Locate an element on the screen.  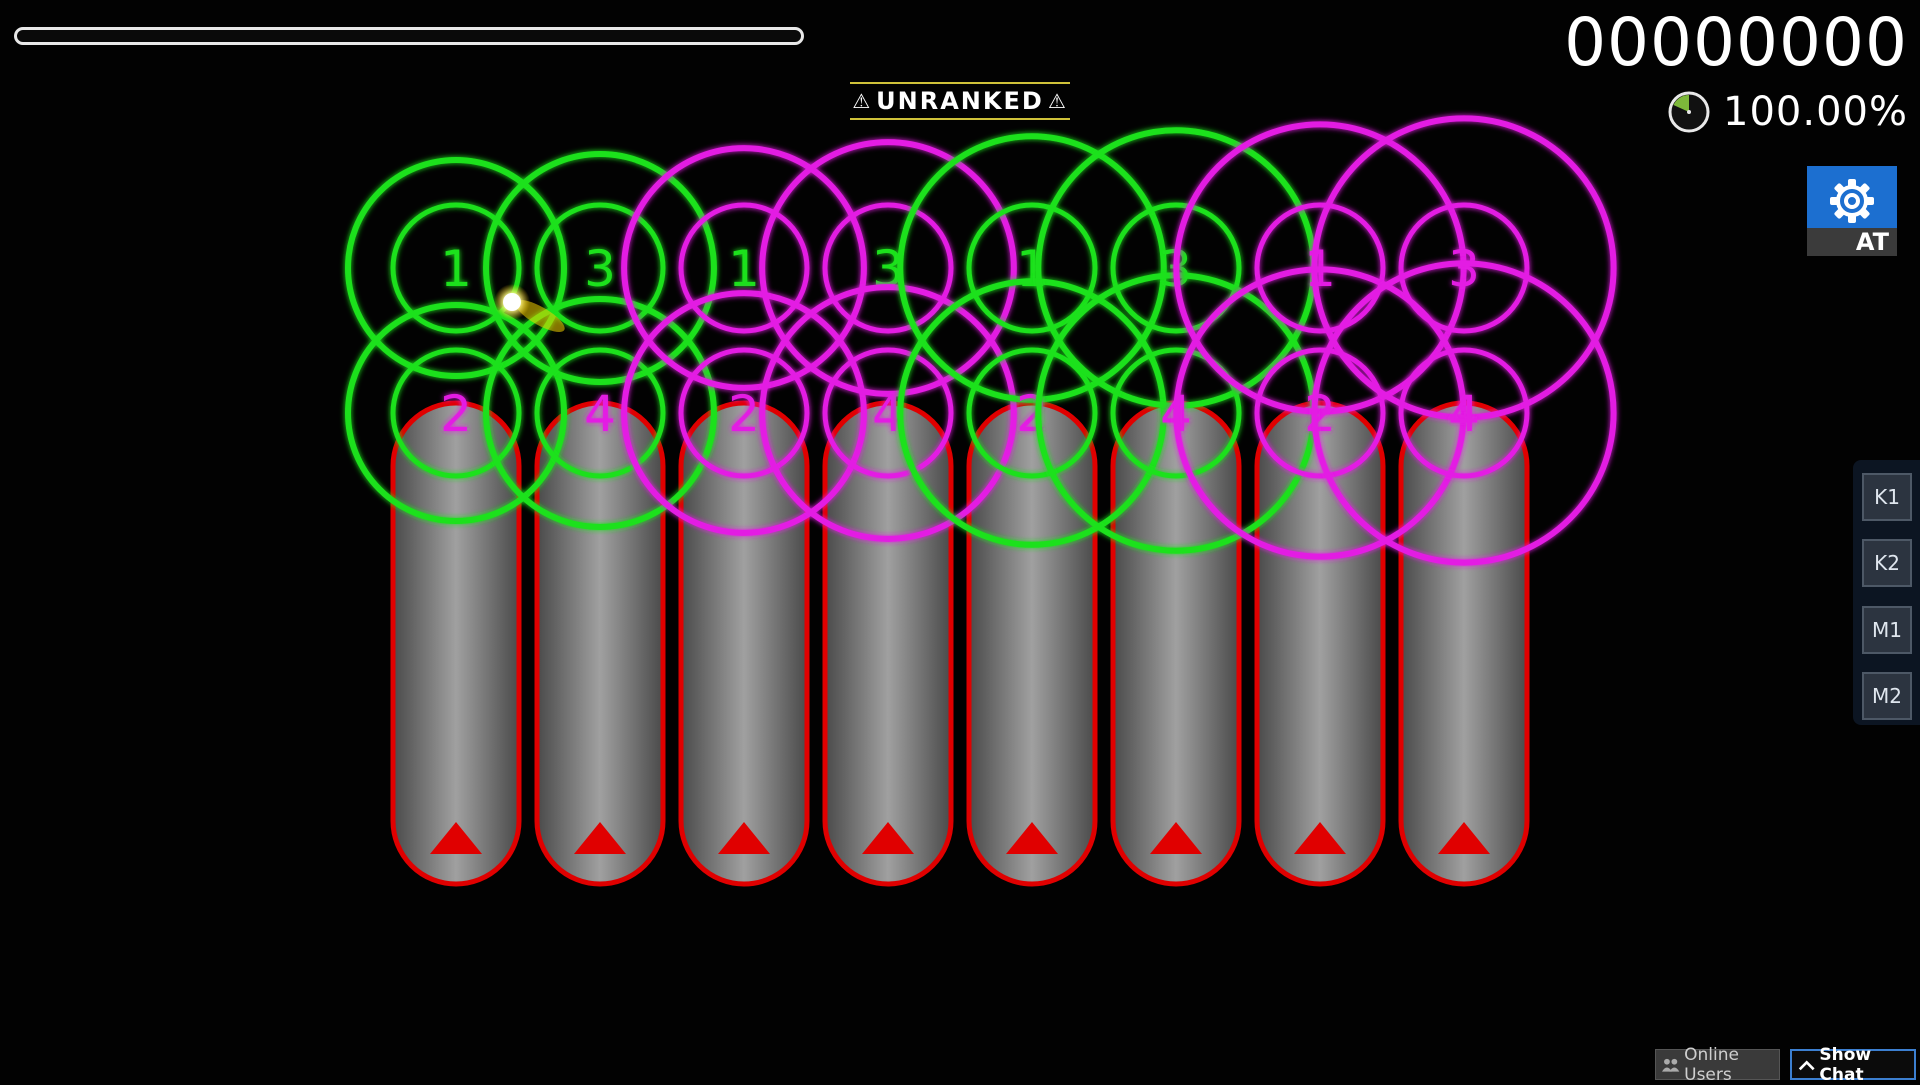
mod-autoplay-badge: AT is located at coordinates (1852, 211).